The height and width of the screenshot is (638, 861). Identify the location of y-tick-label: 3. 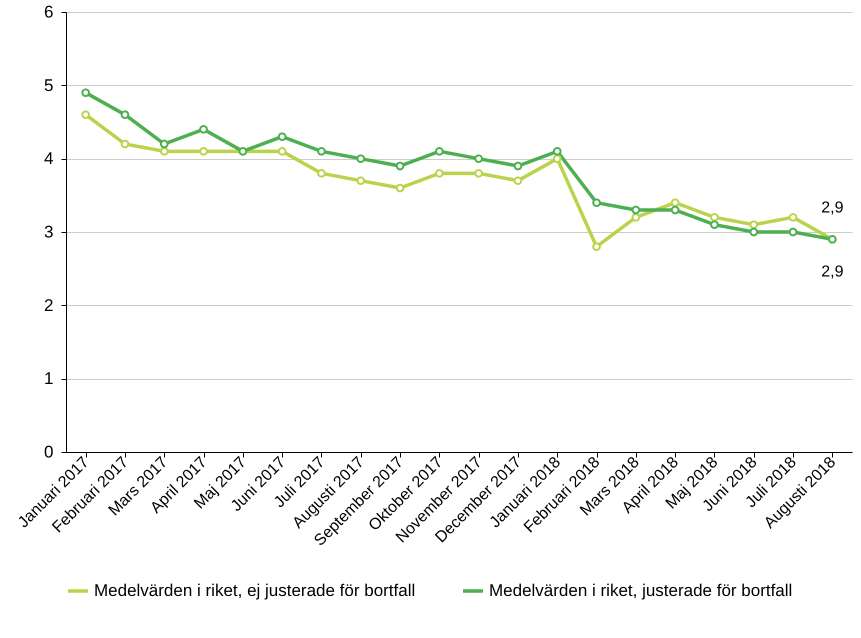
(49, 232).